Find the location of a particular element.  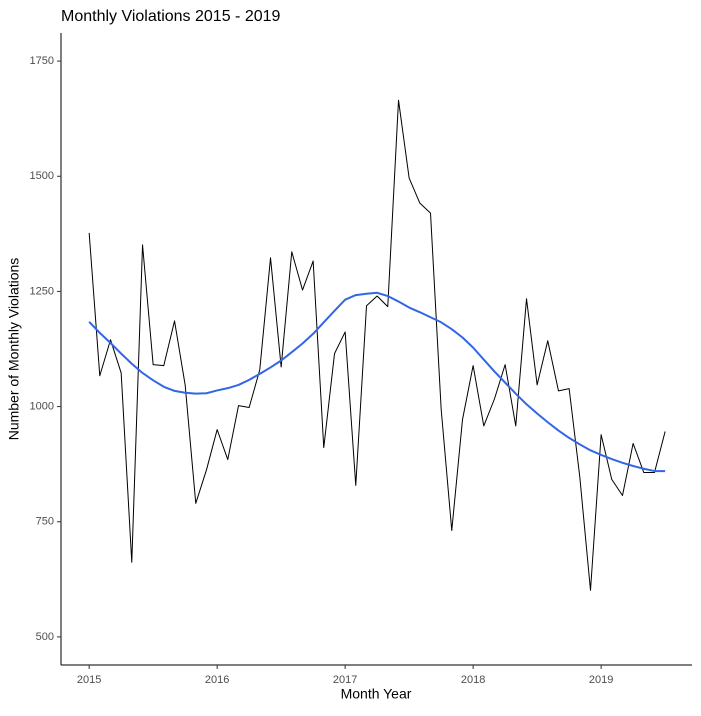

x-tick-label: 2019 is located at coordinates (601, 680).